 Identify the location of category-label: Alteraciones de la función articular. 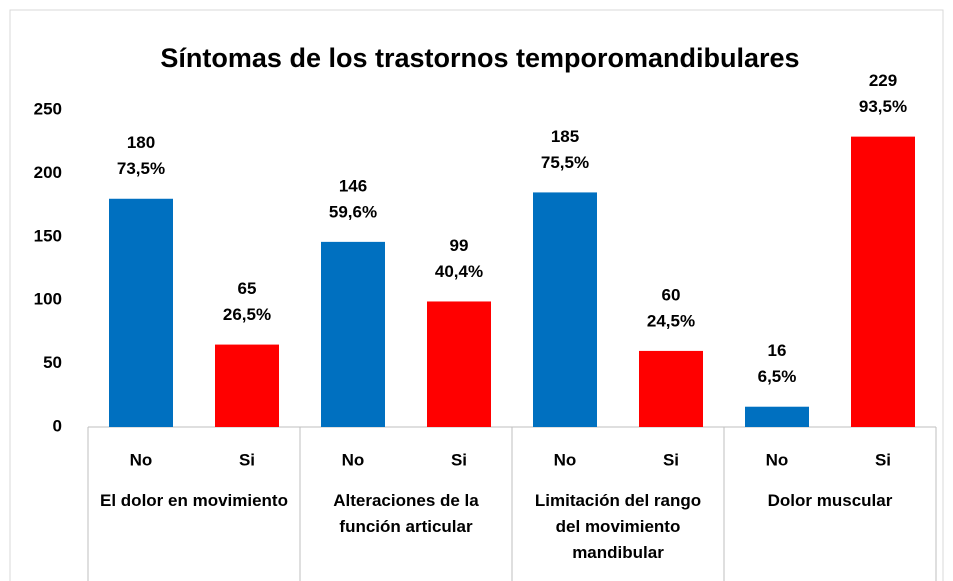
(406, 513).